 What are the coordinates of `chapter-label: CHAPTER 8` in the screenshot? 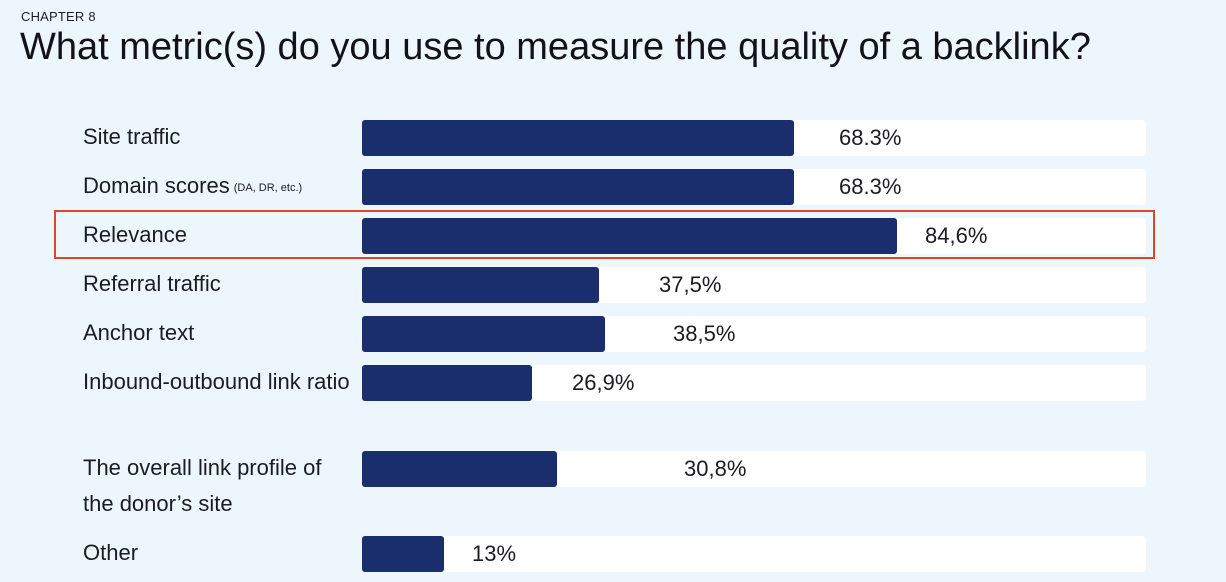 It's located at (58, 16).